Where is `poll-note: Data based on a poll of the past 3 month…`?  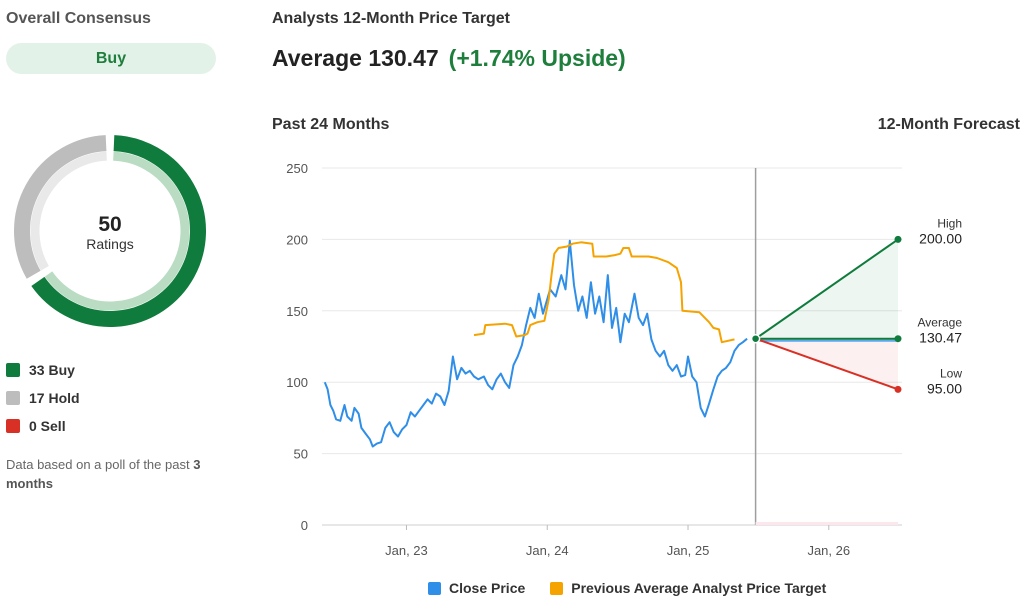 poll-note: Data based on a poll of the past 3 month… is located at coordinates (111, 474).